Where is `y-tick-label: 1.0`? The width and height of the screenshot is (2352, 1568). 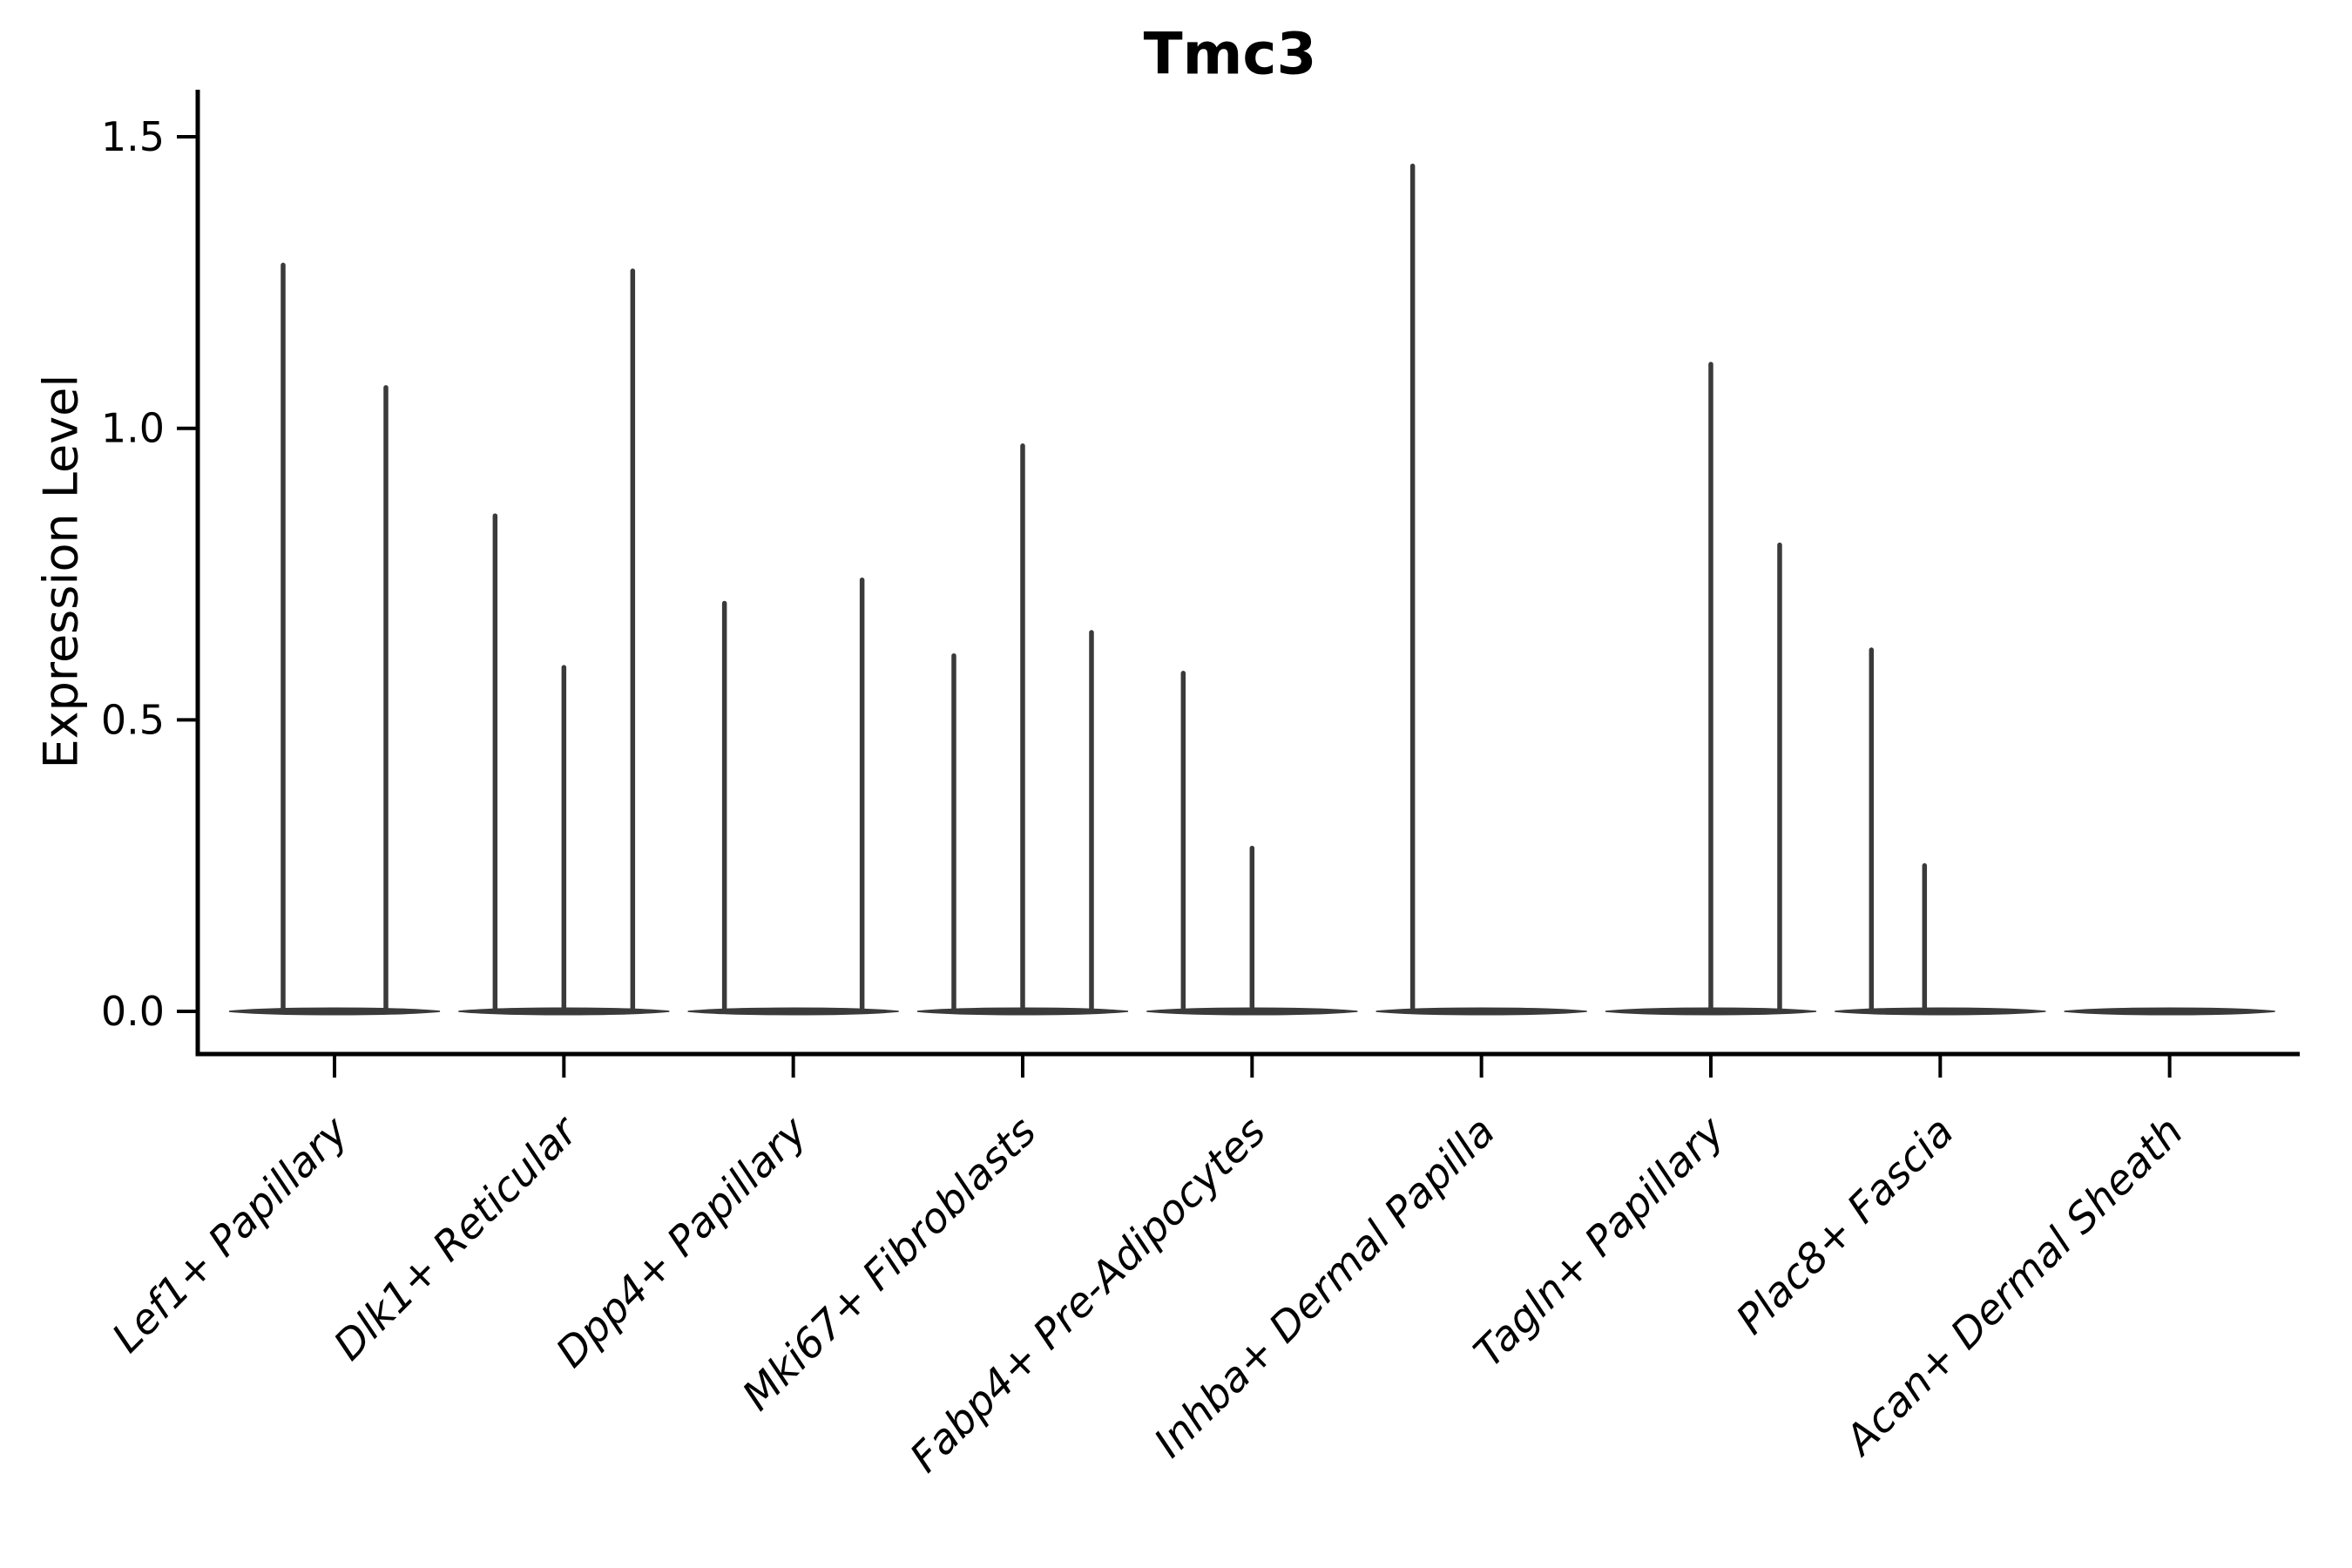
y-tick-label: 1.0 is located at coordinates (133, 428).